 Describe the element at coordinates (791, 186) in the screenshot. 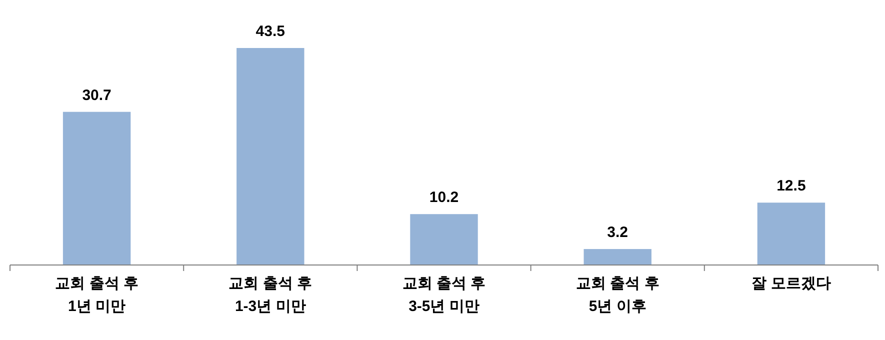

I see `data-label: 12.5` at that location.